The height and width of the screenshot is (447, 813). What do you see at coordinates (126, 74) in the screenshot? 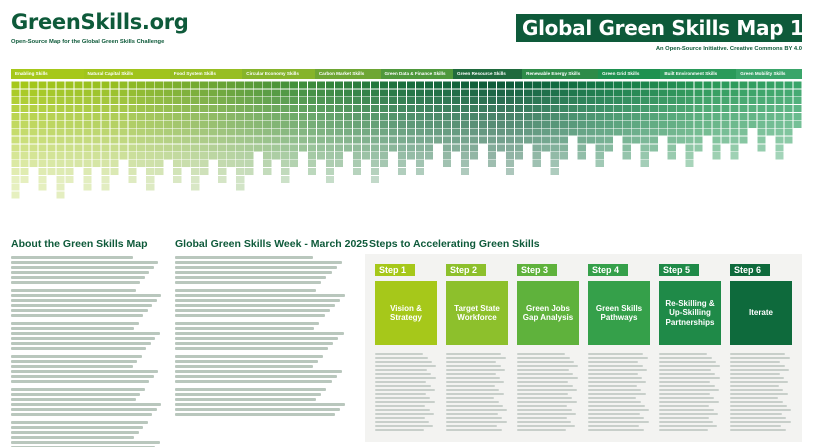
I see `category-label: Natural Capital Skills` at bounding box center [126, 74].